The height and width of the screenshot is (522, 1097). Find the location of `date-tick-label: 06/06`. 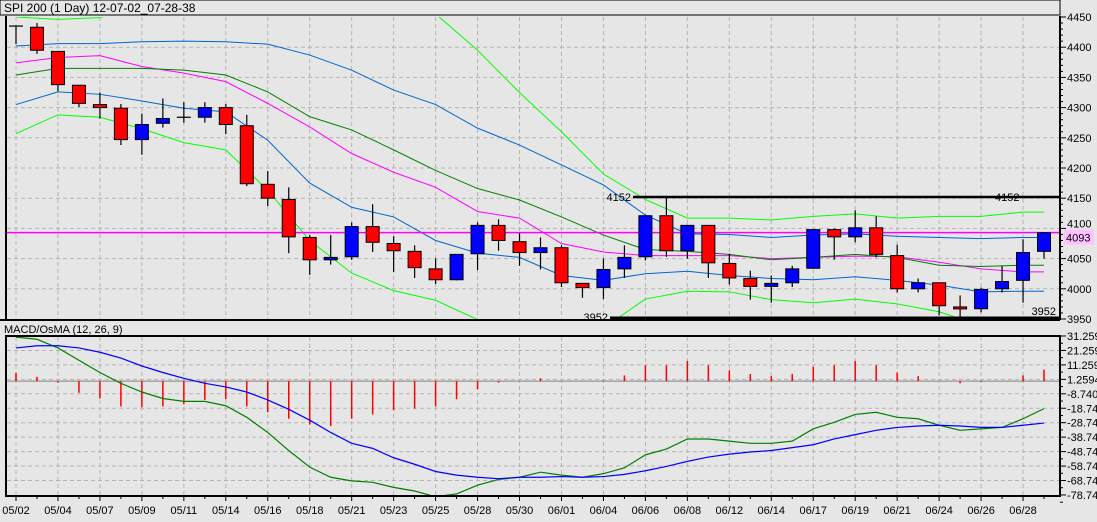

date-tick-label: 06/06 is located at coordinates (646, 511).